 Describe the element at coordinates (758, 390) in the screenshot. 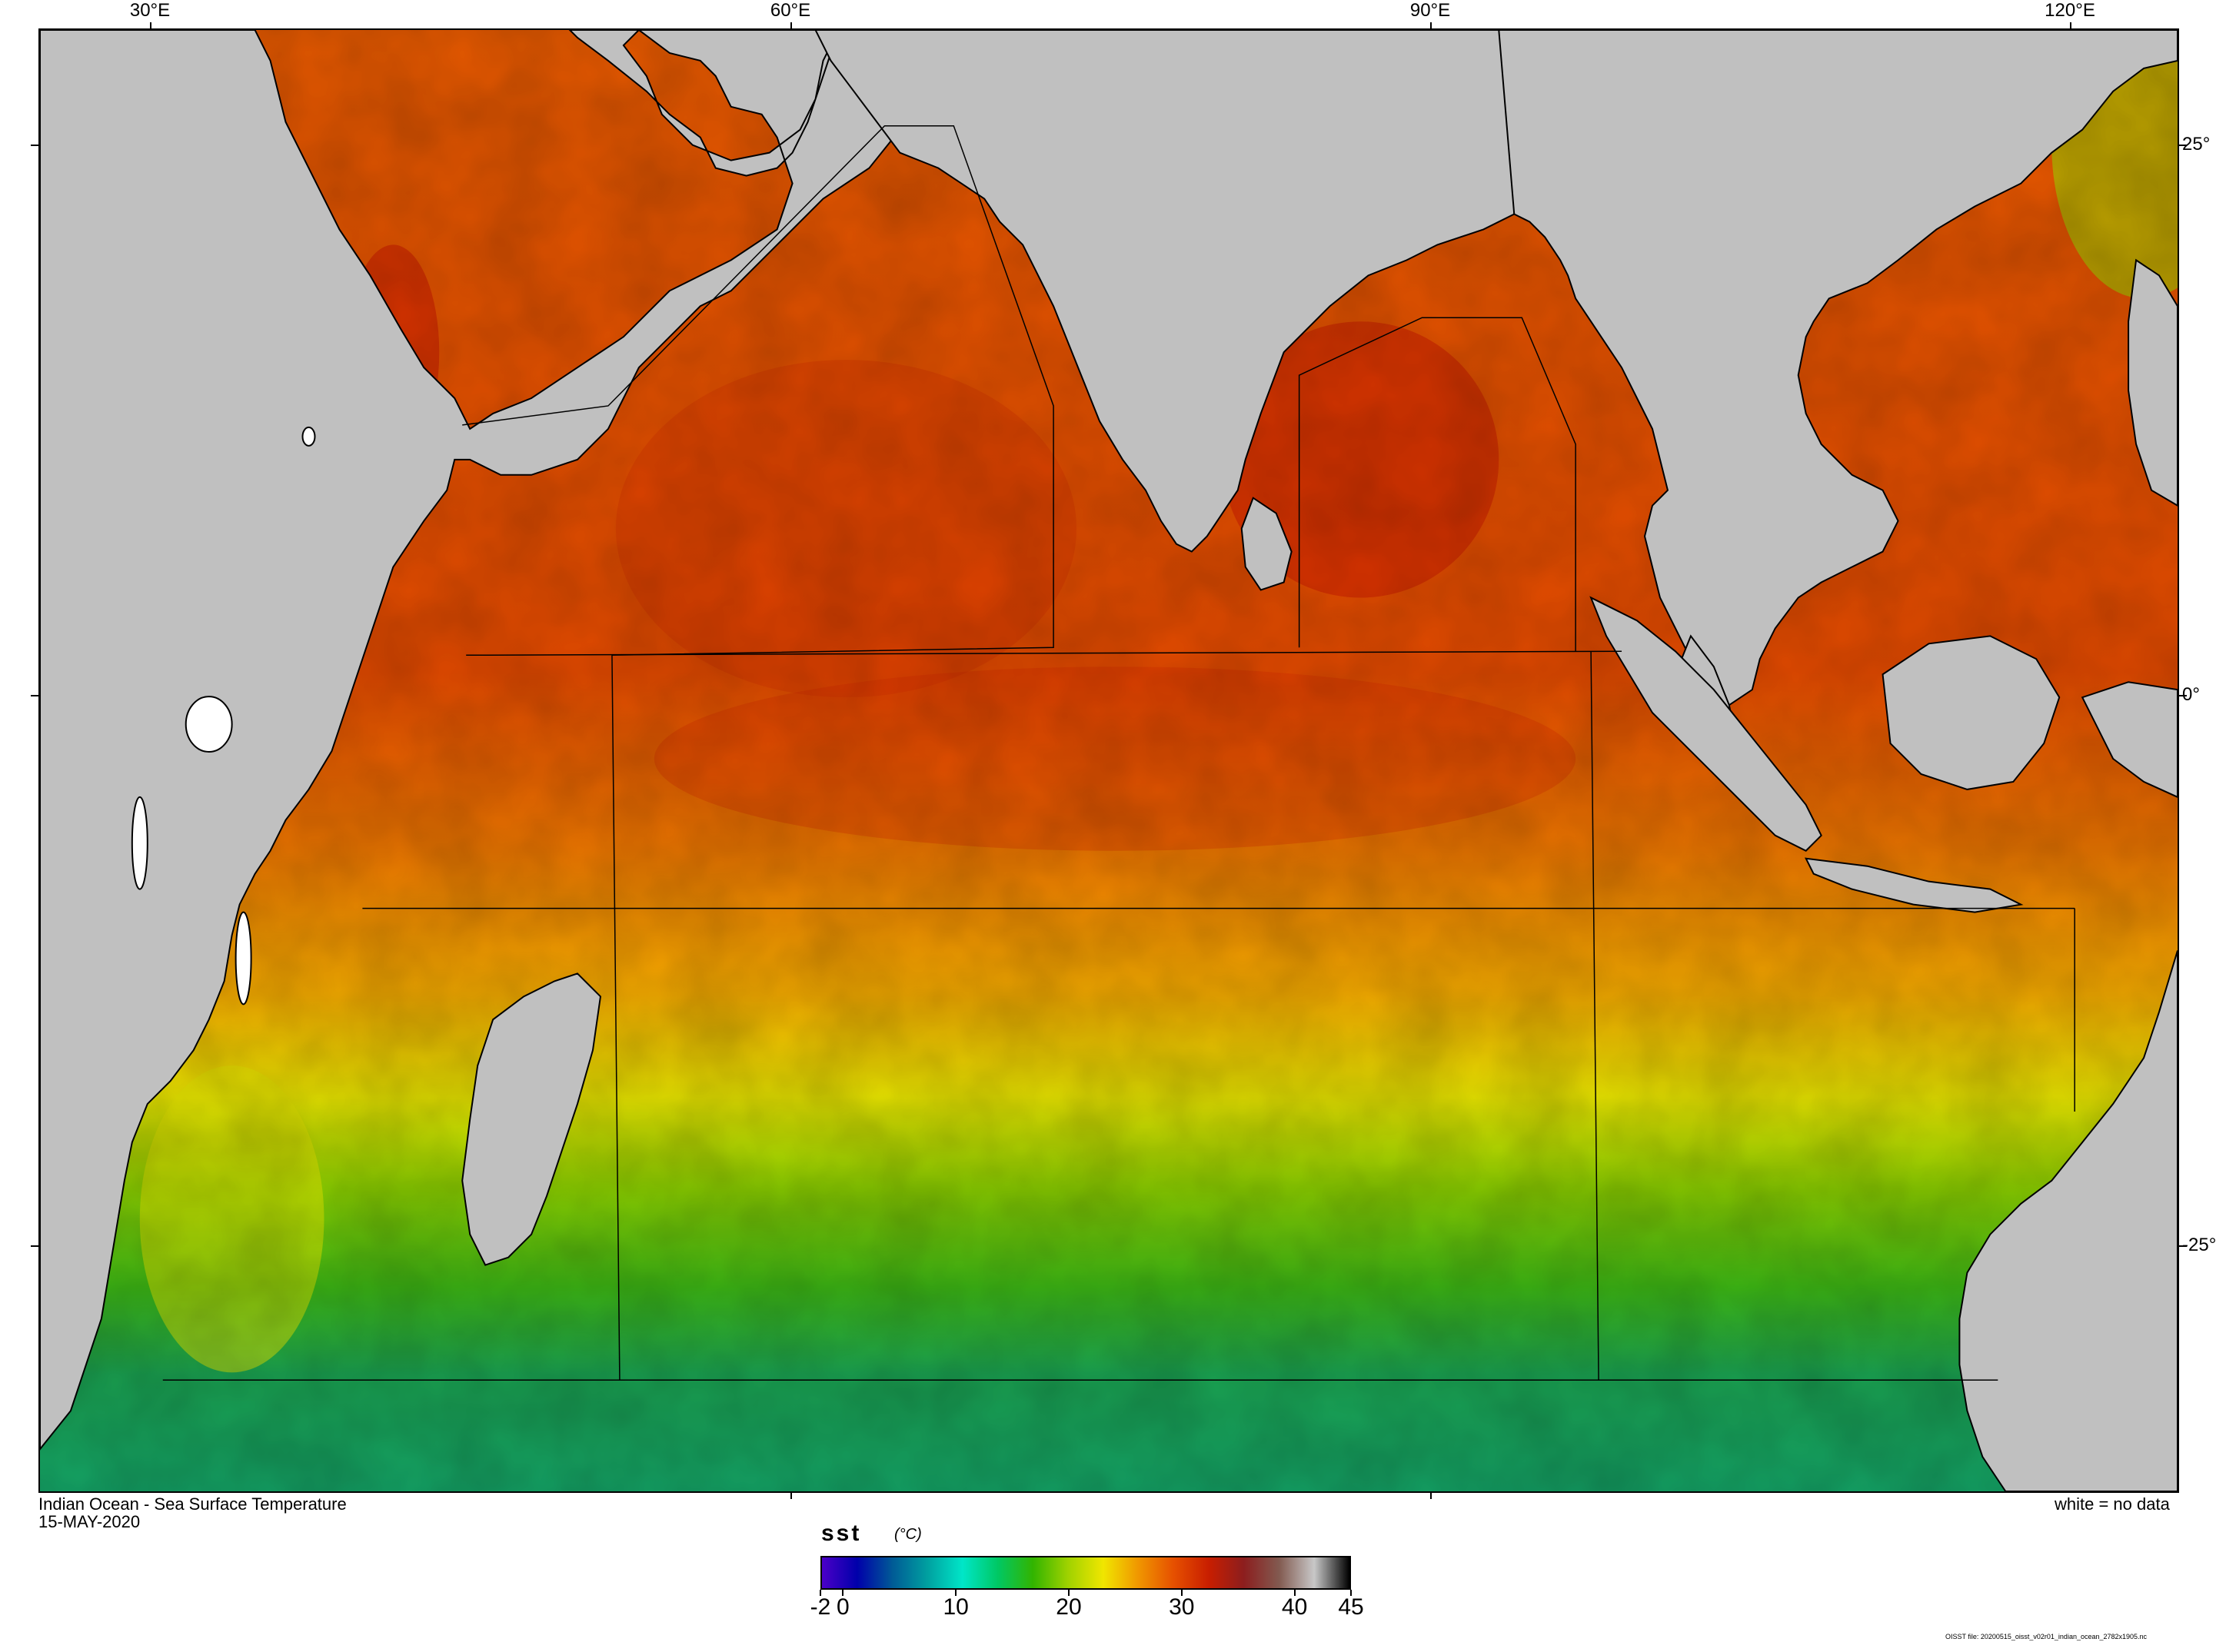

I see `region-arabian-sea` at that location.